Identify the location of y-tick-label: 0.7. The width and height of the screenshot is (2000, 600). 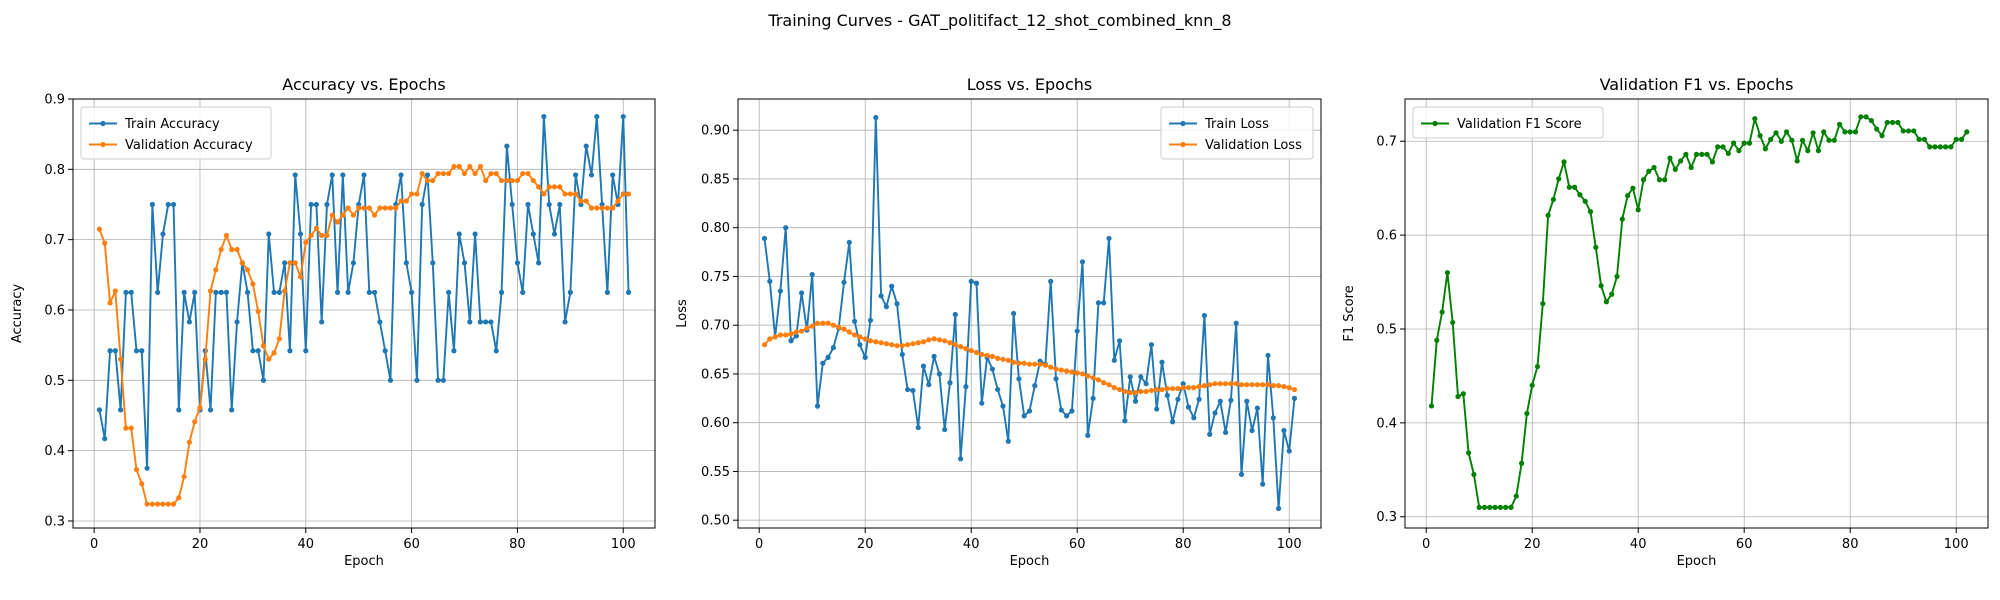
(1386, 142).